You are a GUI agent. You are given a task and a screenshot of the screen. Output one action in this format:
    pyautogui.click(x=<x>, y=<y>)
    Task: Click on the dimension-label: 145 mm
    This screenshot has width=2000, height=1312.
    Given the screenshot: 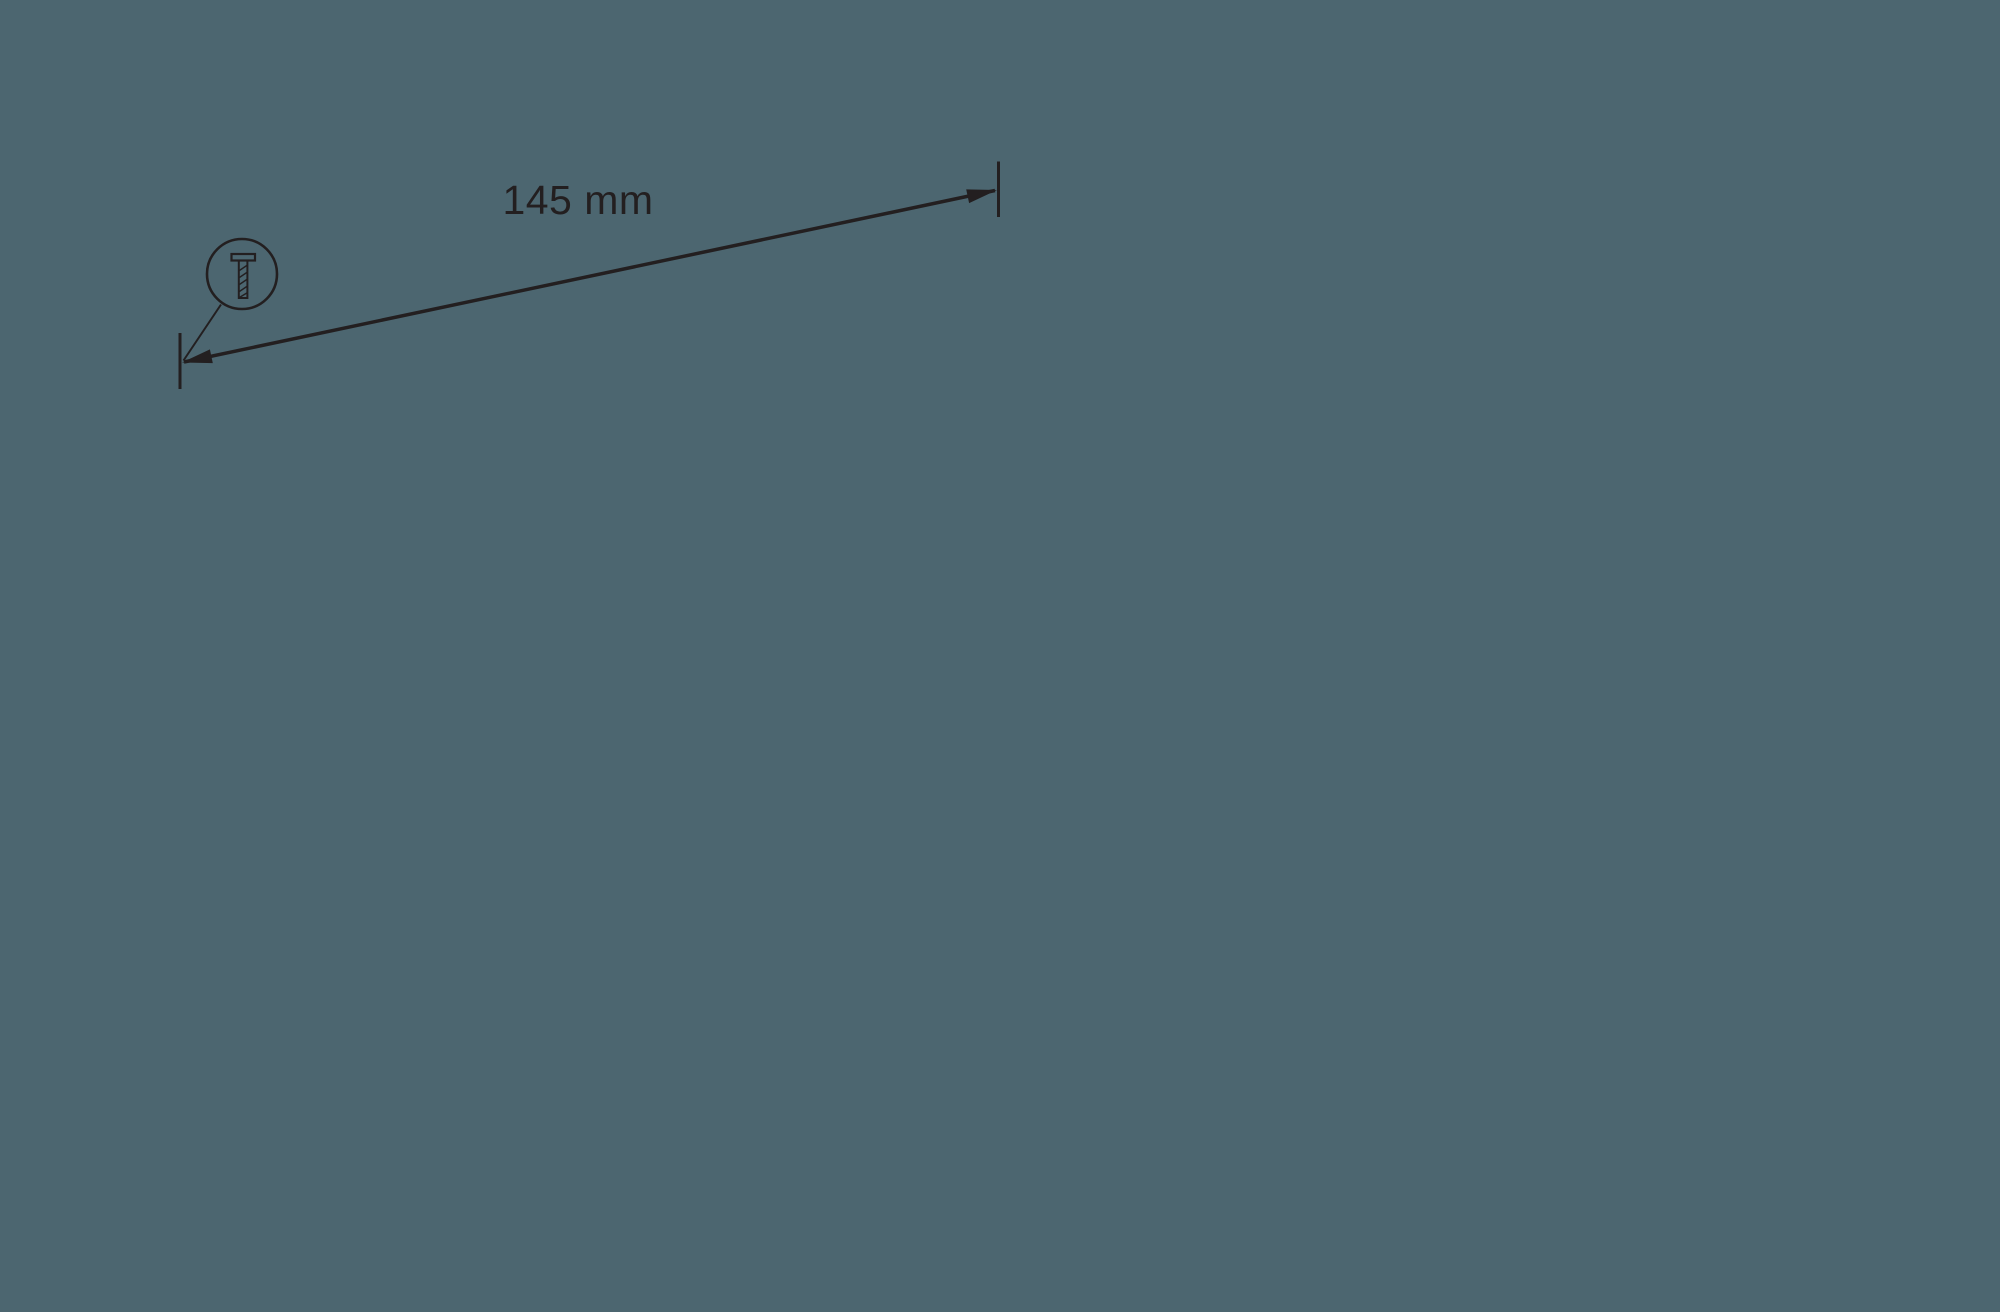 What is the action you would take?
    pyautogui.click(x=577, y=200)
    